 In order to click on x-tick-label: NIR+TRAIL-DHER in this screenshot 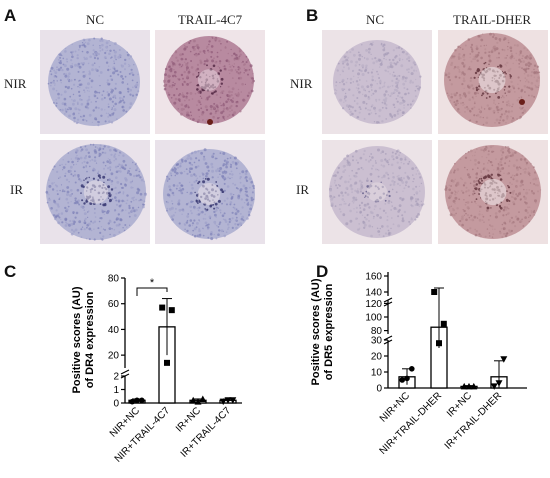, I will do `click(411, 423)`.